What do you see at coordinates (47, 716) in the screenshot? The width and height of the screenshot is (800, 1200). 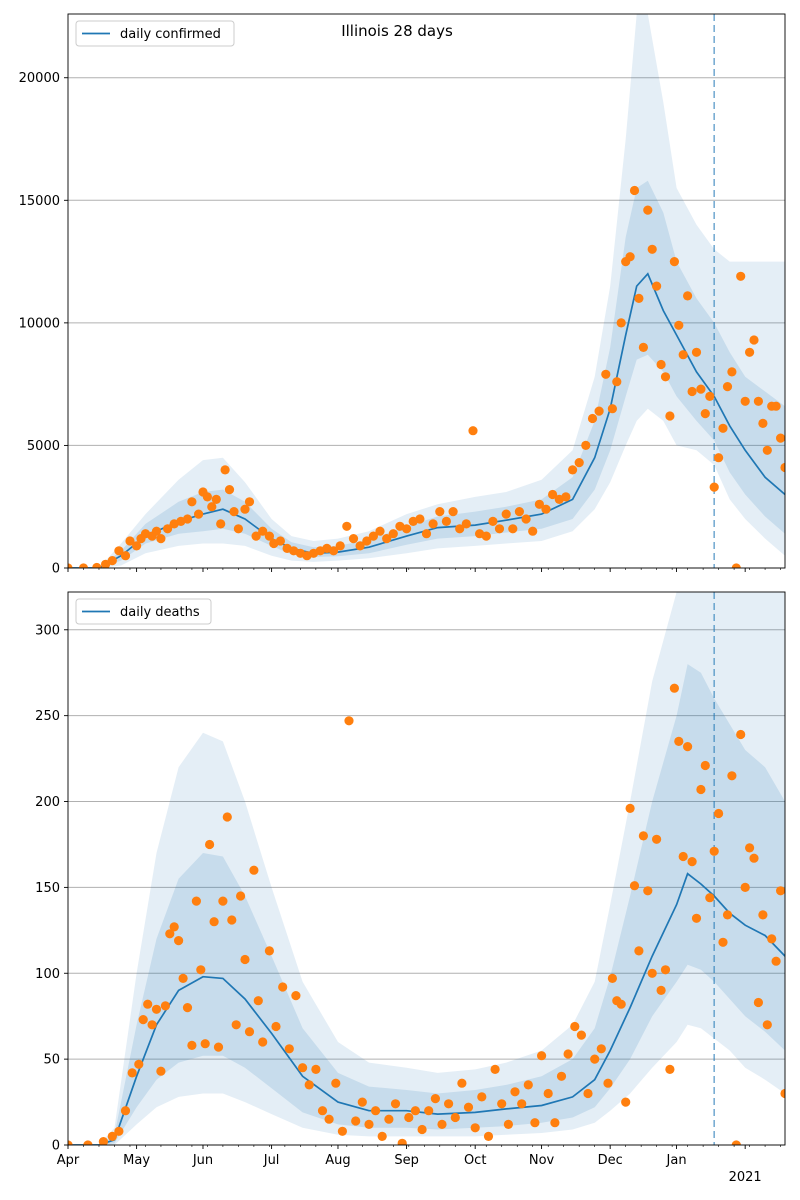 I see `y-tick-label: 250` at bounding box center [47, 716].